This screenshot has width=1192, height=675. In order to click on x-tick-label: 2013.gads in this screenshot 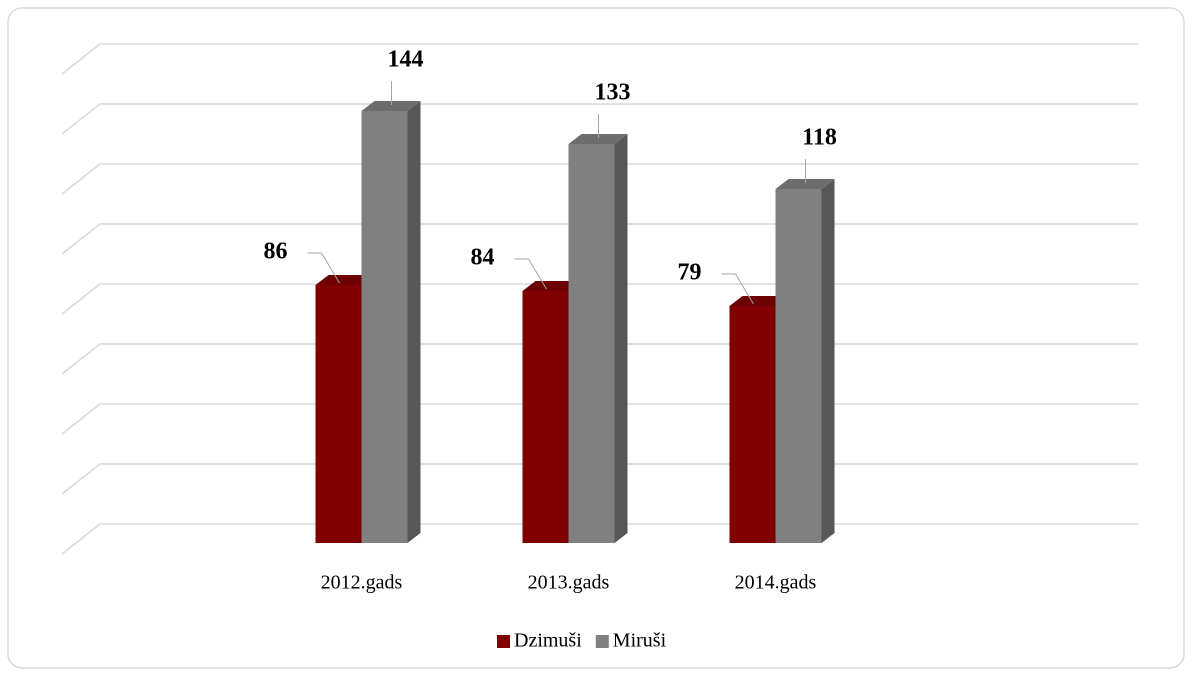, I will do `click(569, 583)`.